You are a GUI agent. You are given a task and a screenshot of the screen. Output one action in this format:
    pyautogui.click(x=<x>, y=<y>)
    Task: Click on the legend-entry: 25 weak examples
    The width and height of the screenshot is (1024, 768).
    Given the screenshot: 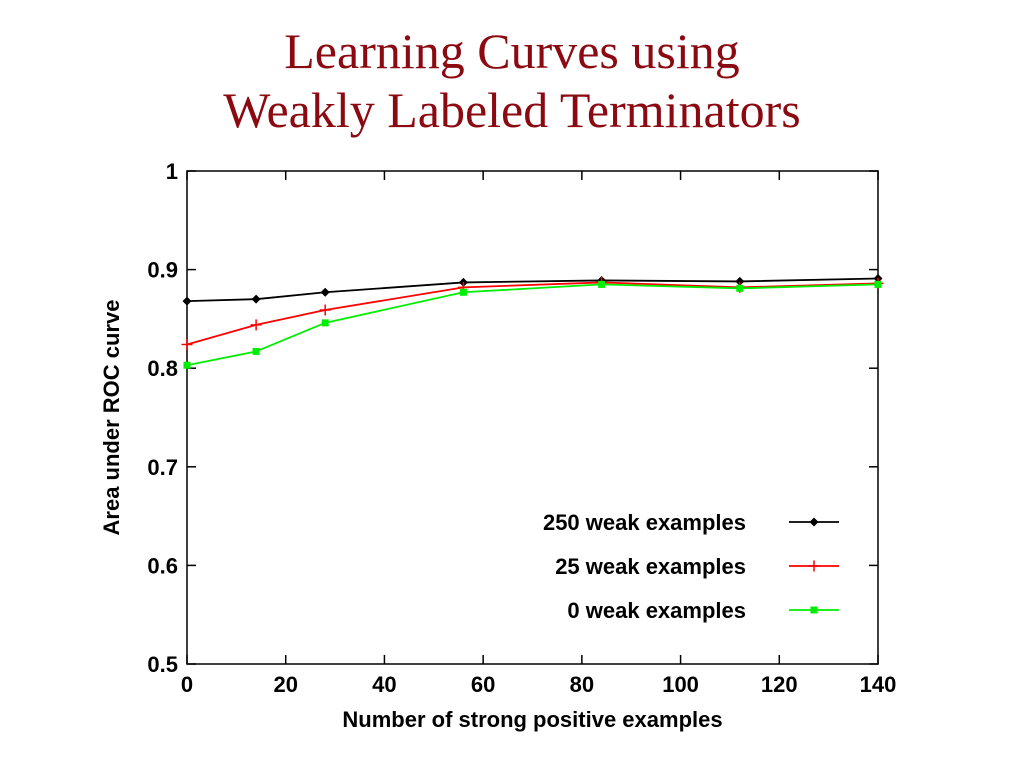 What is the action you would take?
    pyautogui.click(x=697, y=566)
    